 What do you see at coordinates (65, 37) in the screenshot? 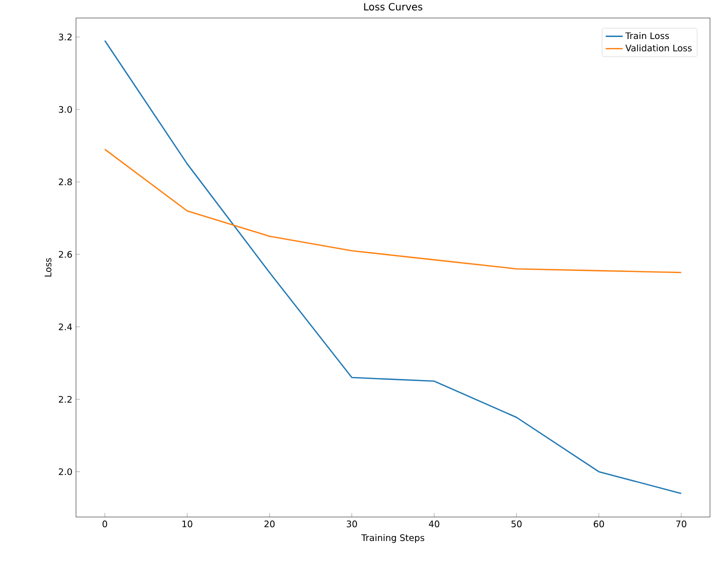
I see `y-tick-label: 3.2` at bounding box center [65, 37].